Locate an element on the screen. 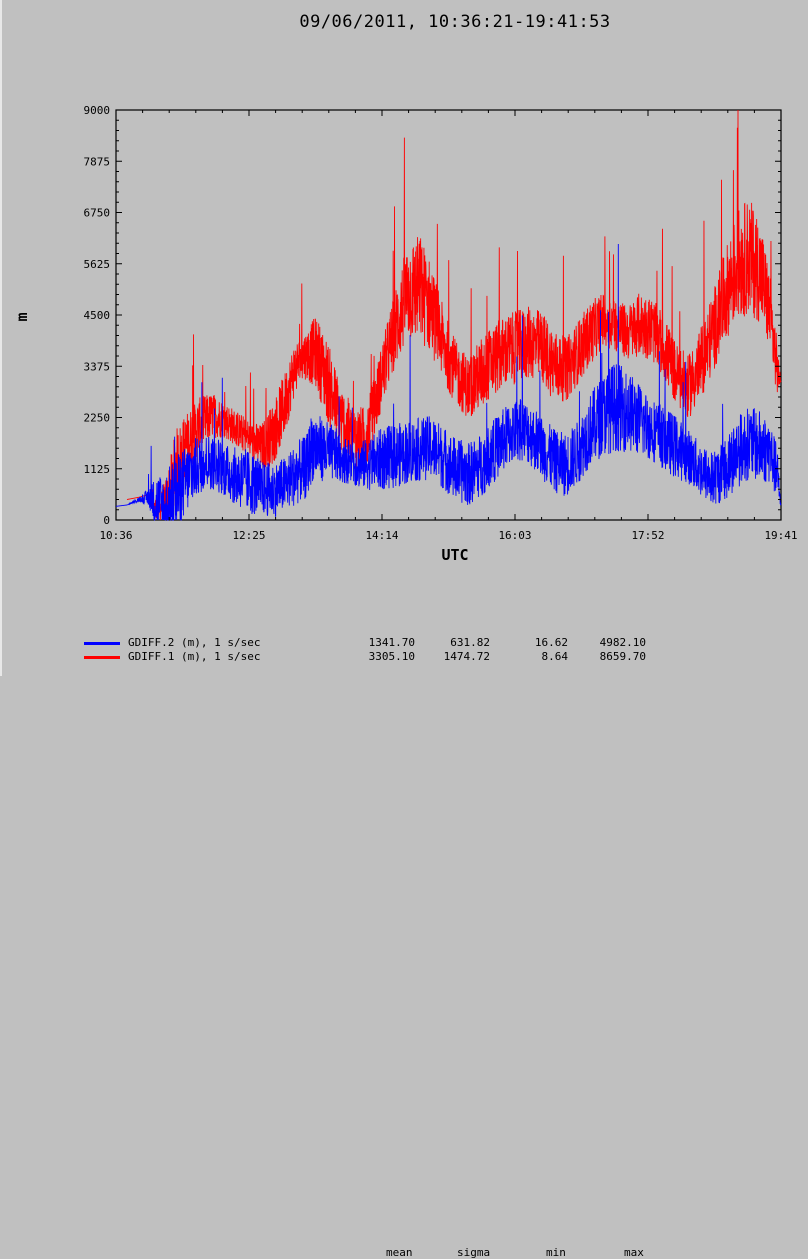 Image resolution: width=808 pixels, height=1259 pixels. y-tick-label: 2250 is located at coordinates (97, 418).